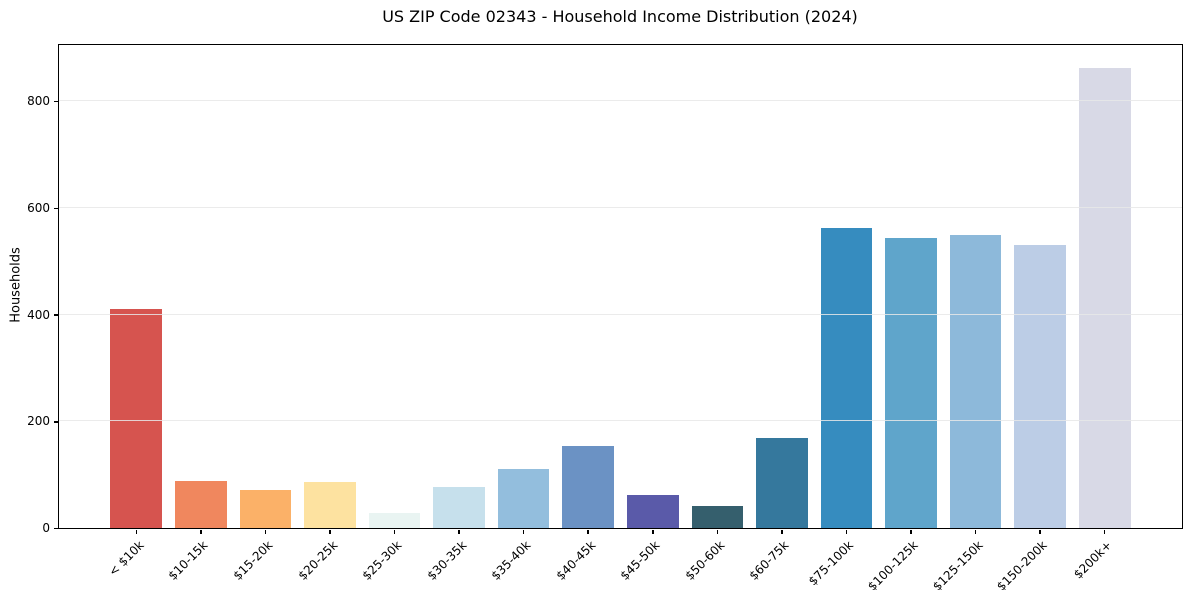 The width and height of the screenshot is (1189, 590). I want to click on x-tick-label: $60-75k, so click(769, 560).